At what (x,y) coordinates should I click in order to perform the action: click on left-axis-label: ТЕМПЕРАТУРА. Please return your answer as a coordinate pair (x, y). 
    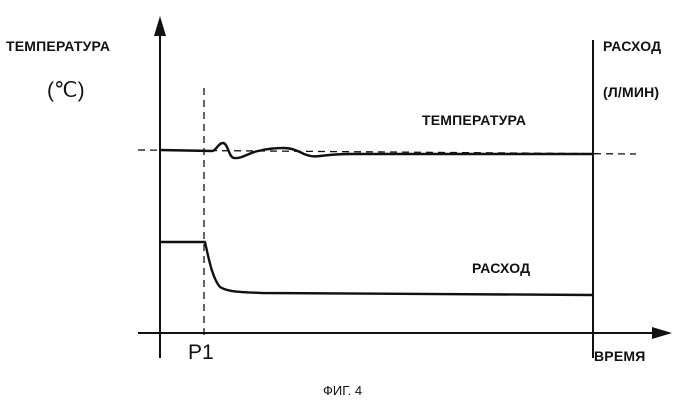
    Looking at the image, I should click on (58, 46).